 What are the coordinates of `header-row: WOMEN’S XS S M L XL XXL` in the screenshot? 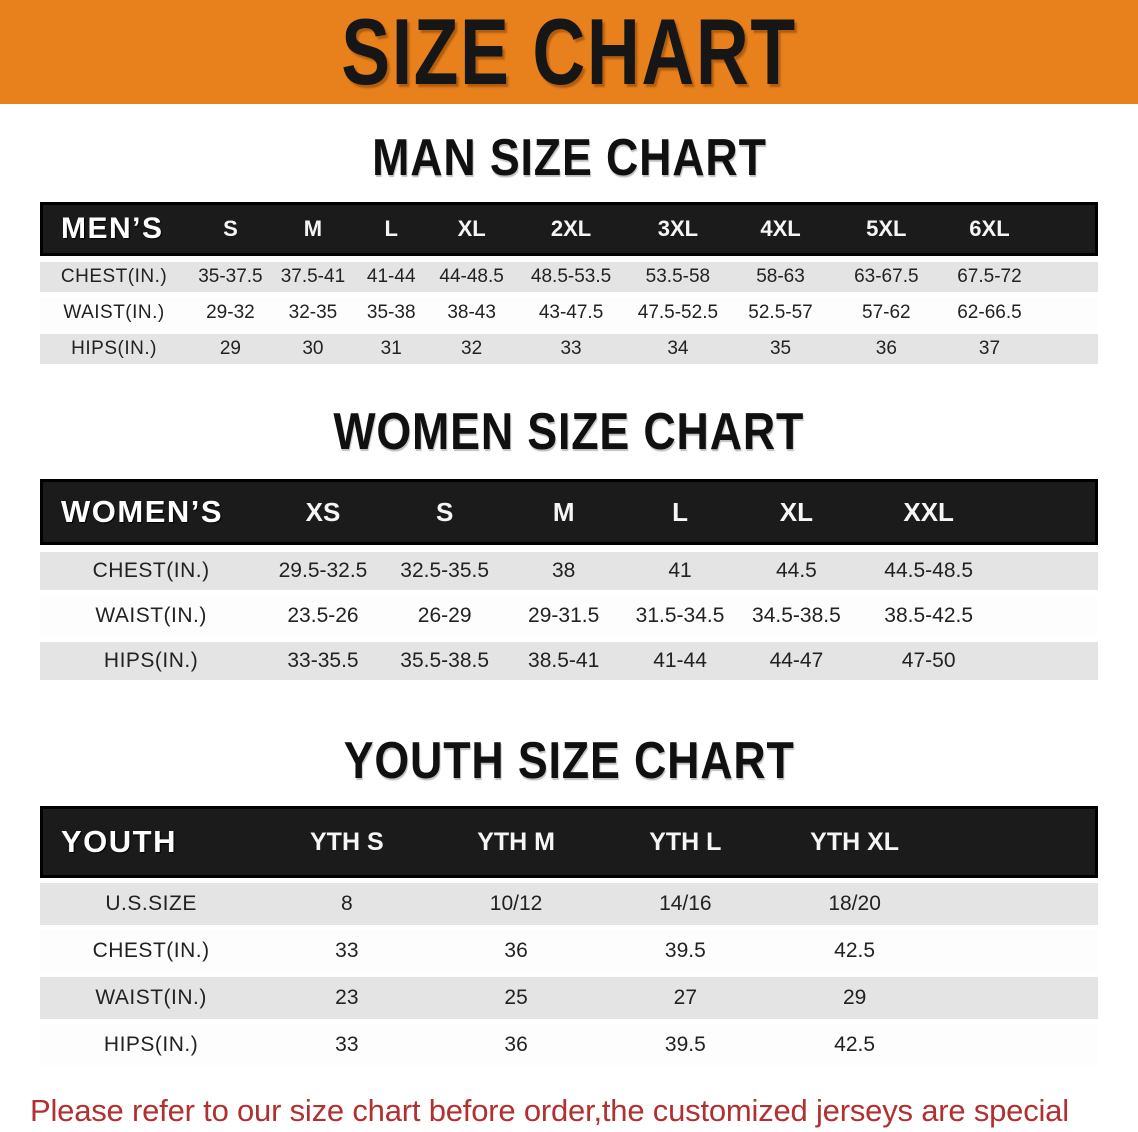 It's located at (569, 512).